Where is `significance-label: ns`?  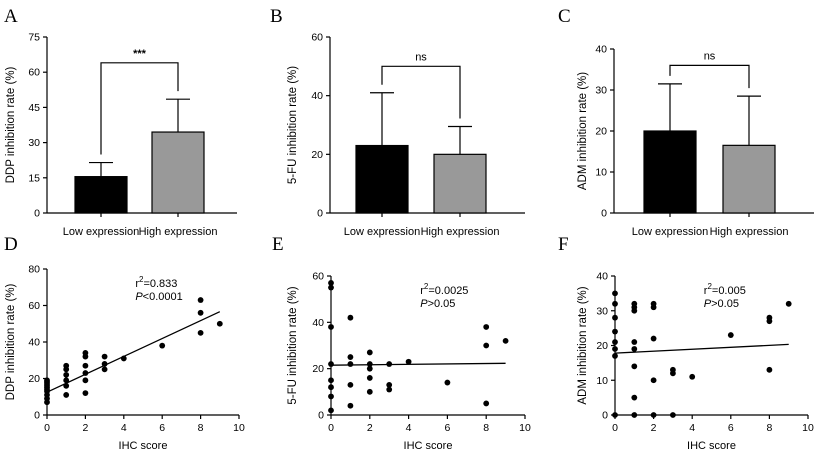 significance-label: ns is located at coordinates (710, 56).